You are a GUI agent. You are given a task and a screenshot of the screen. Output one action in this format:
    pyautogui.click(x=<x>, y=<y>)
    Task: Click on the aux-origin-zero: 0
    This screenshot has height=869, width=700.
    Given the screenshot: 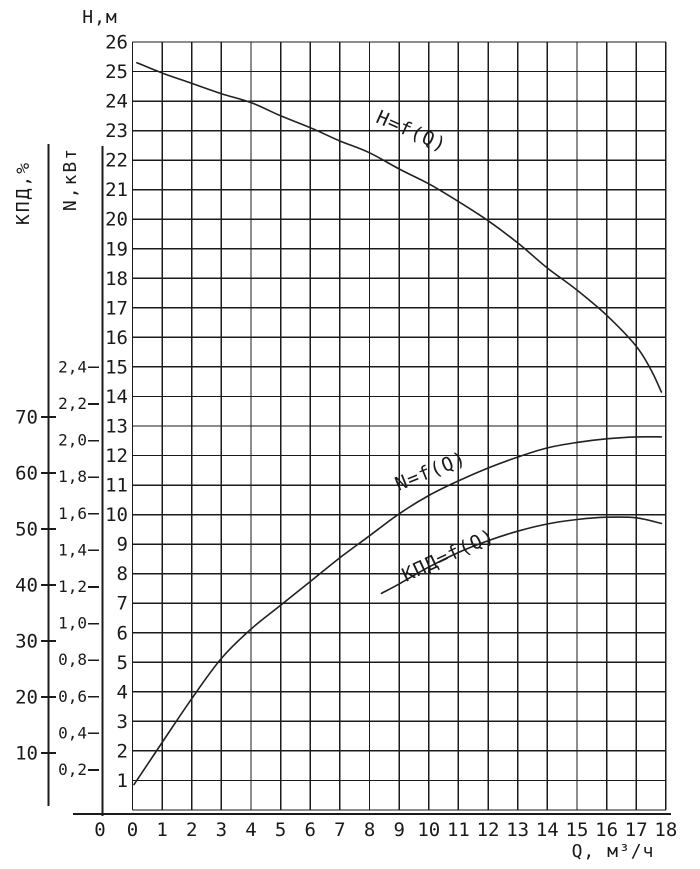 What is the action you would take?
    pyautogui.click(x=99, y=830)
    